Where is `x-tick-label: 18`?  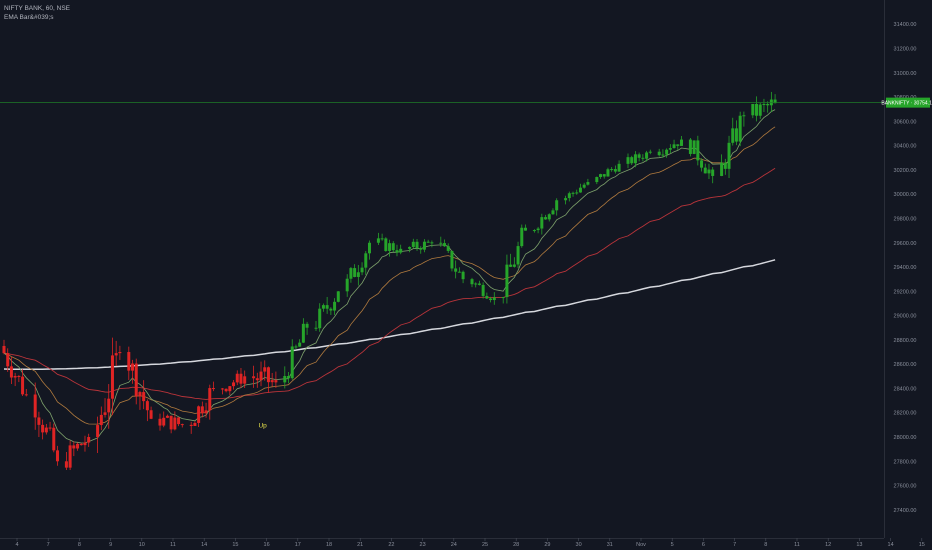
x-tick-label: 18 is located at coordinates (329, 545).